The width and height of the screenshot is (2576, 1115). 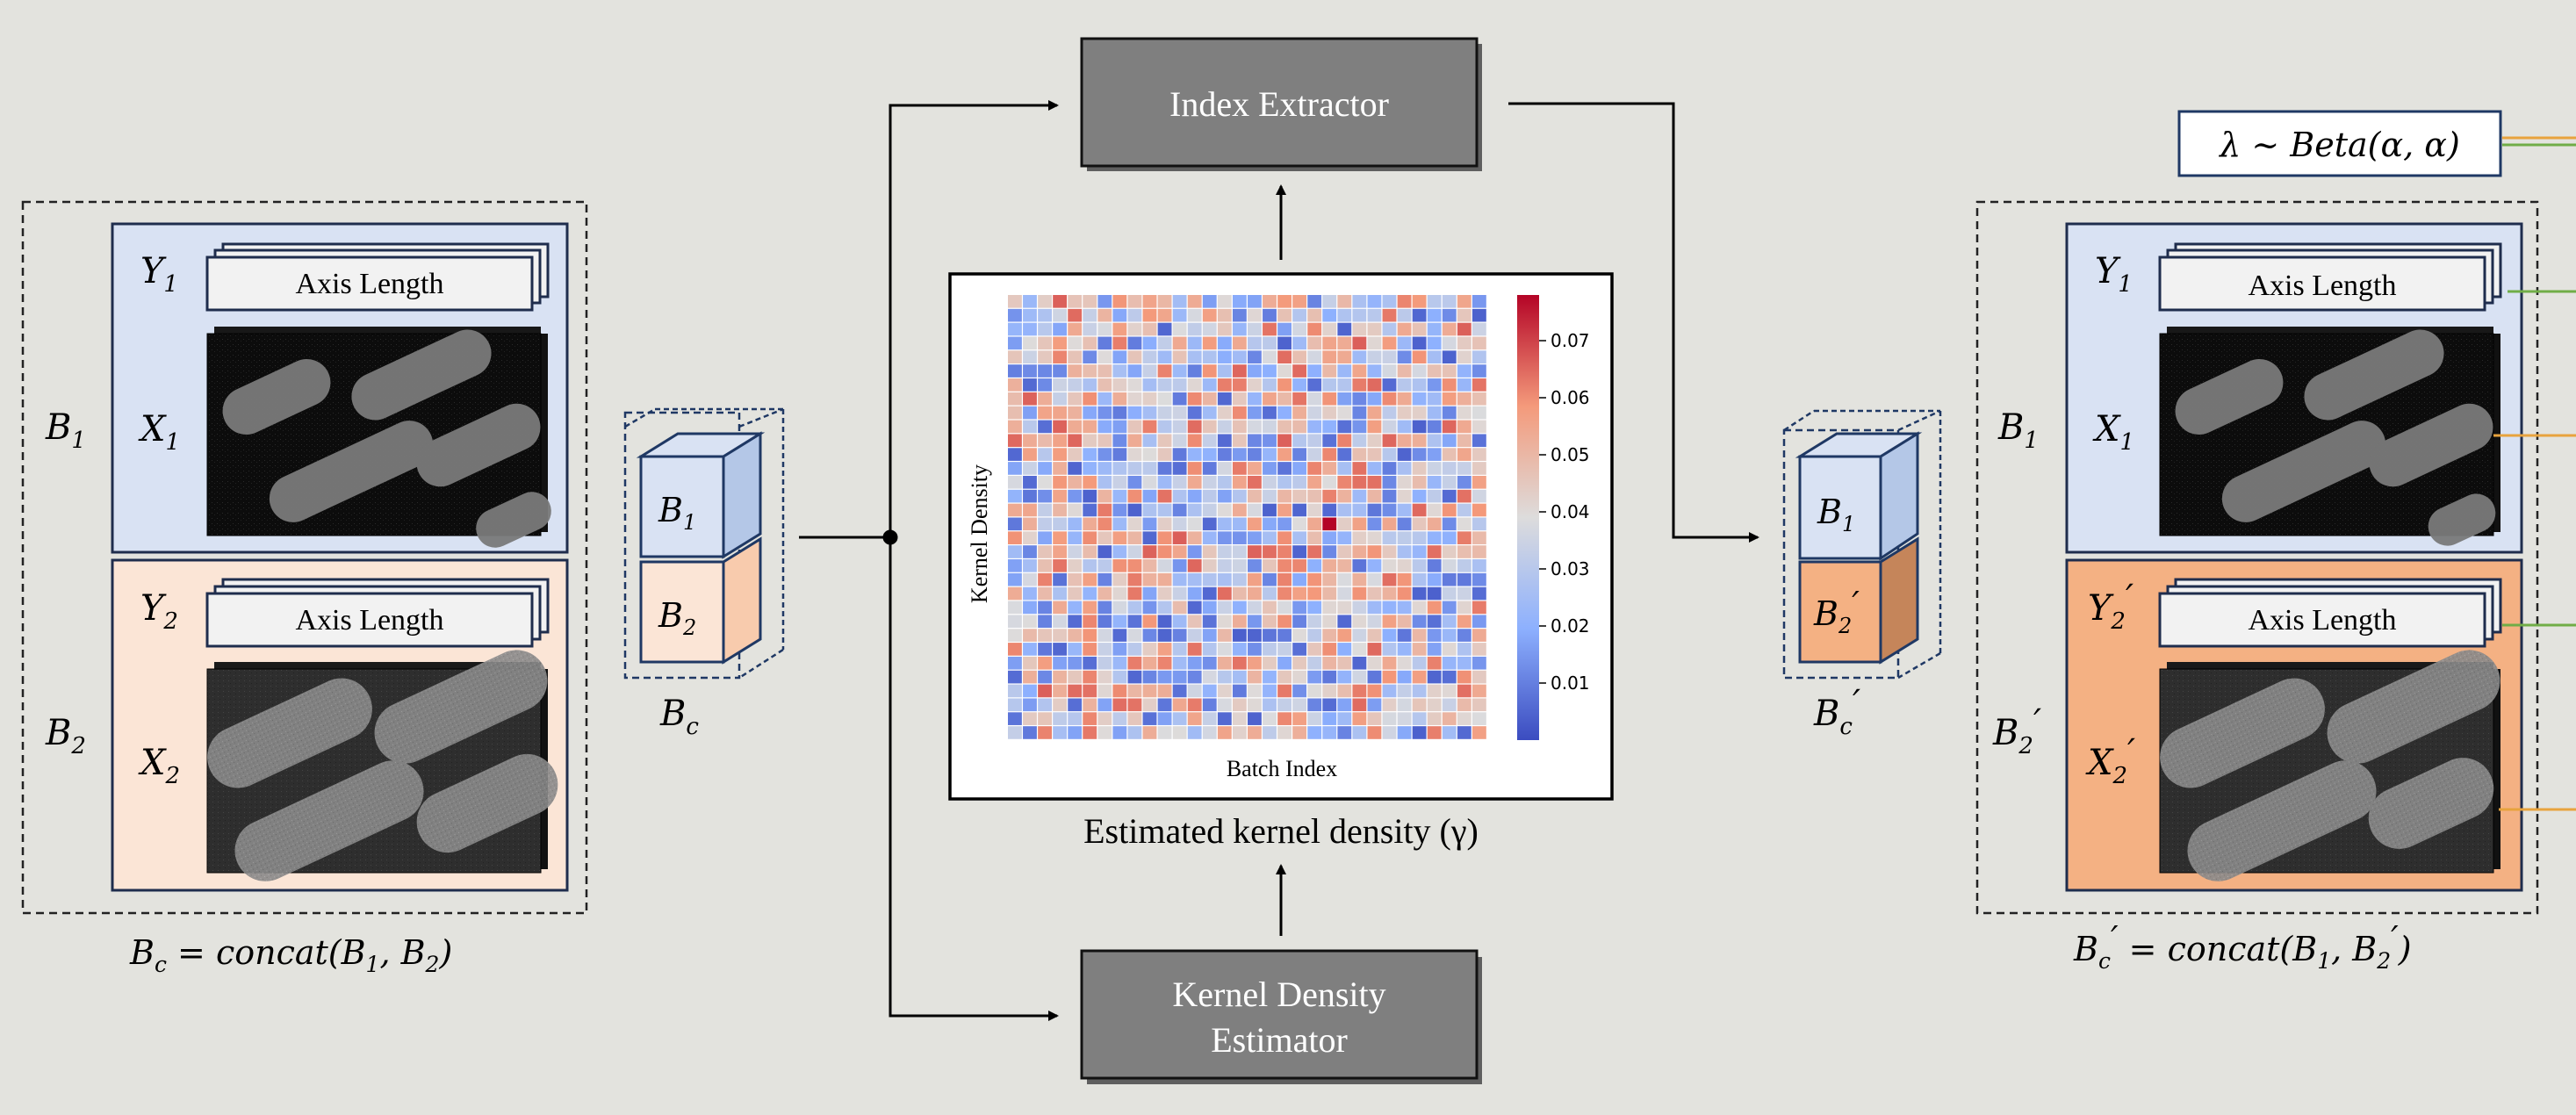 What do you see at coordinates (1836, 711) in the screenshot?
I see `right-cube-caption: Bc′` at bounding box center [1836, 711].